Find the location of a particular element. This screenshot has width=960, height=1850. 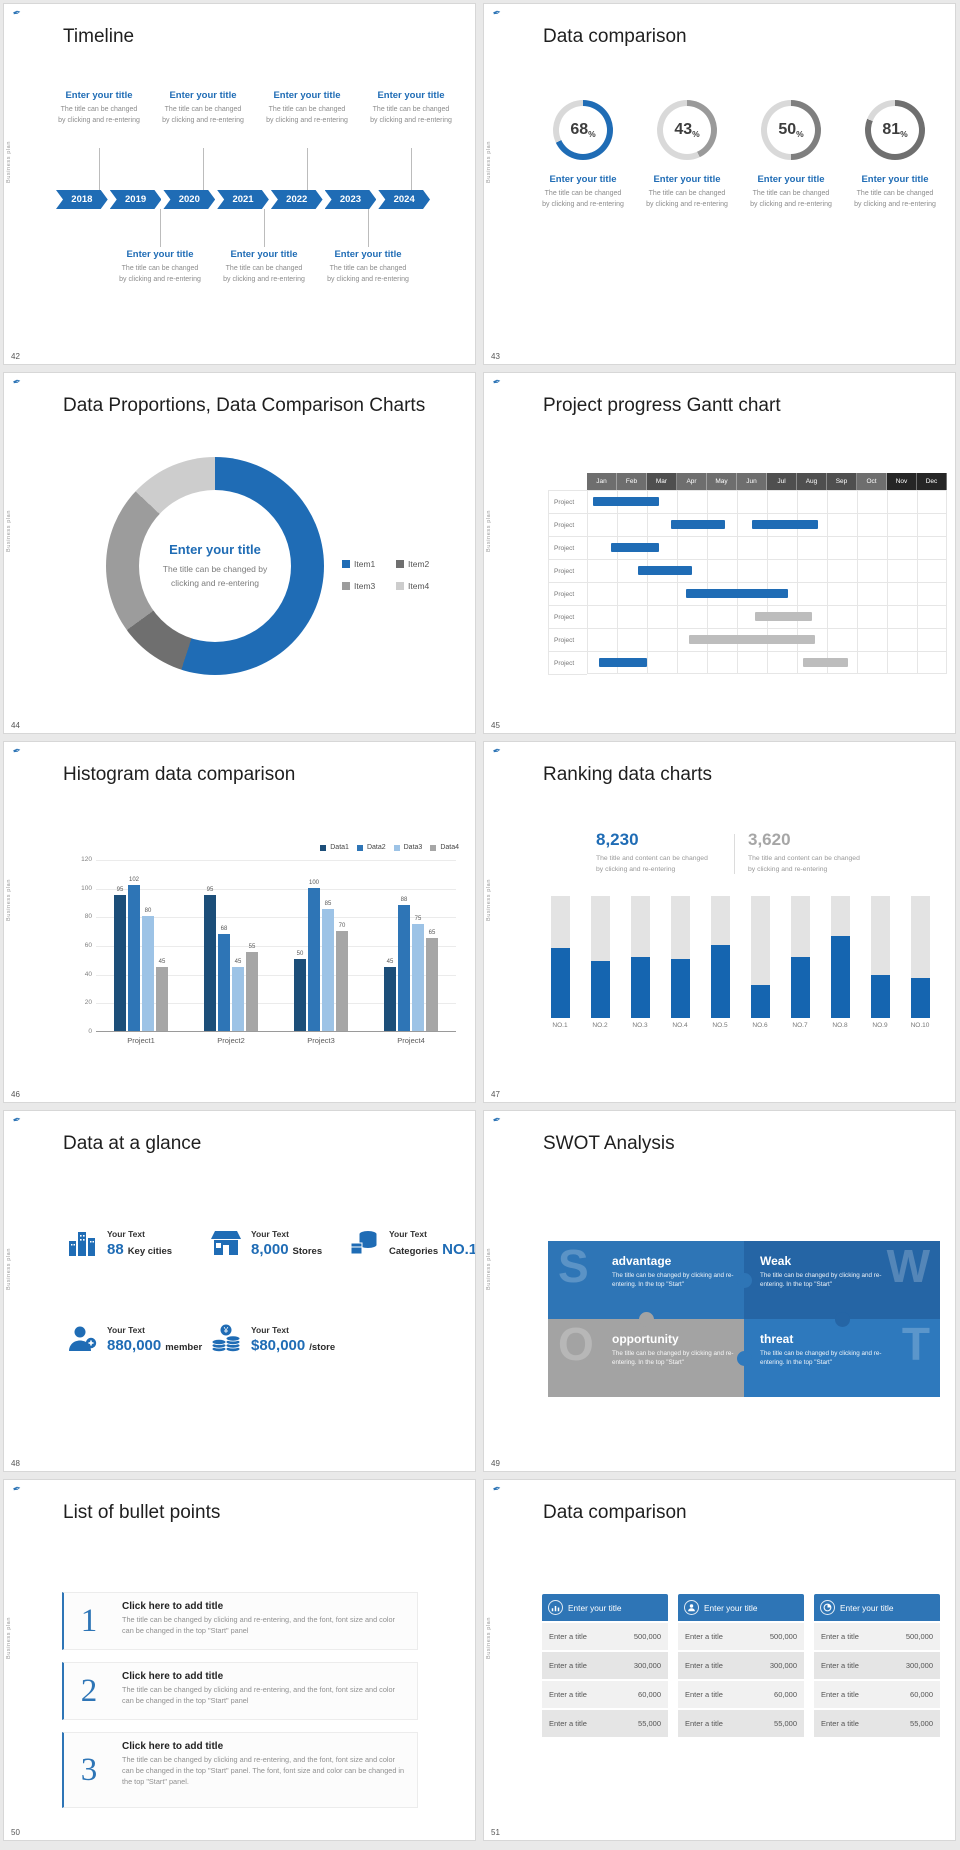

gantt-month-cell: Aug is located at coordinates (812, 481).